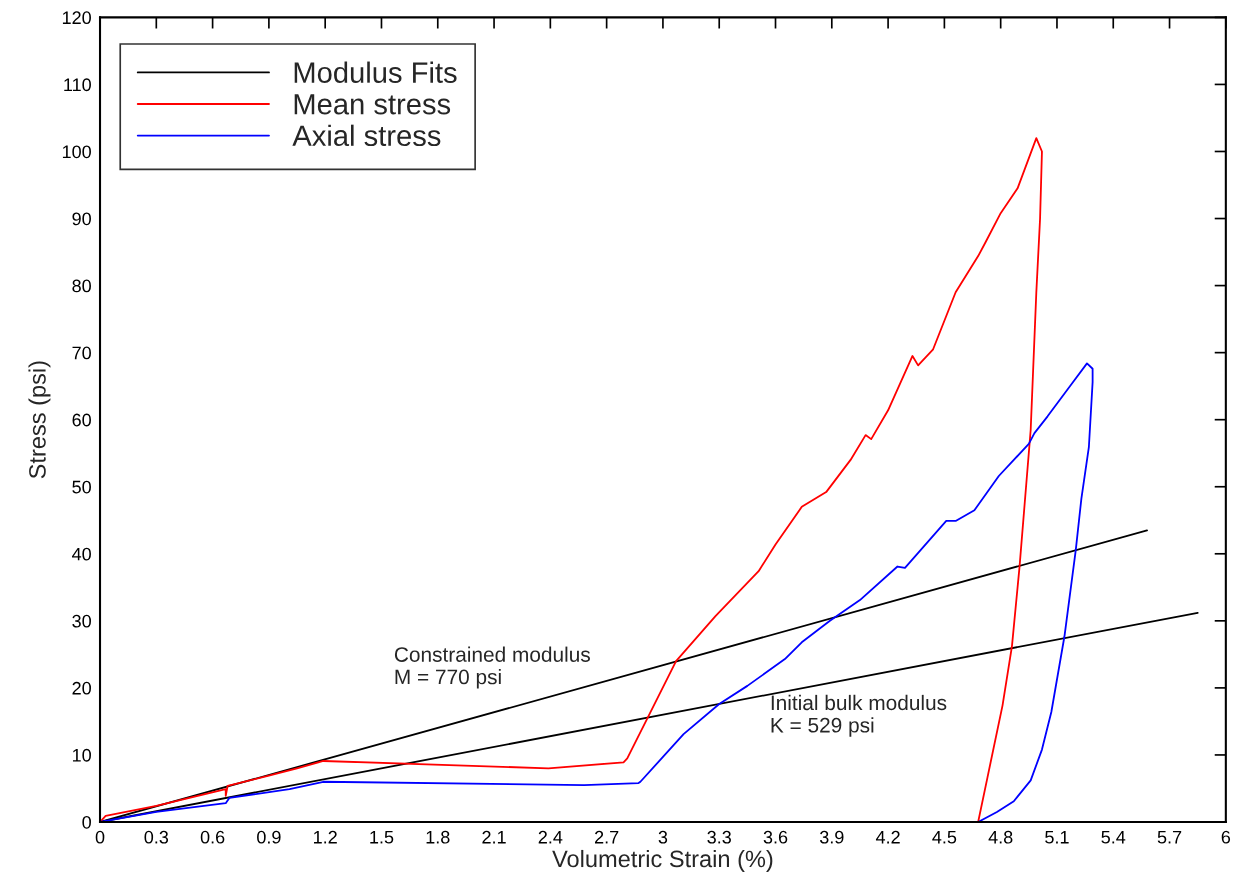 This screenshot has height=896, width=1244. I want to click on x-tick-label: 5.1, so click(1057, 837).